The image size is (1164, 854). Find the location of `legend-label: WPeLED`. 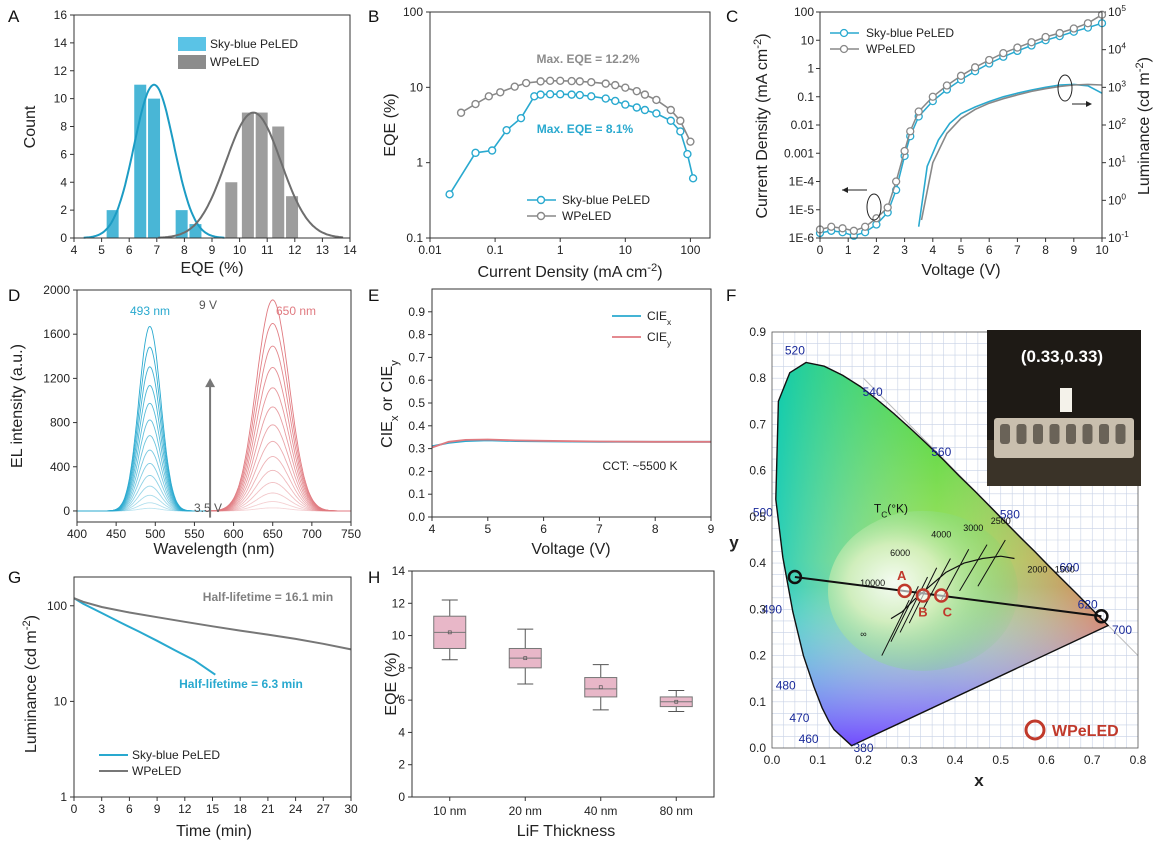

legend-label: WPeLED is located at coordinates (157, 771).